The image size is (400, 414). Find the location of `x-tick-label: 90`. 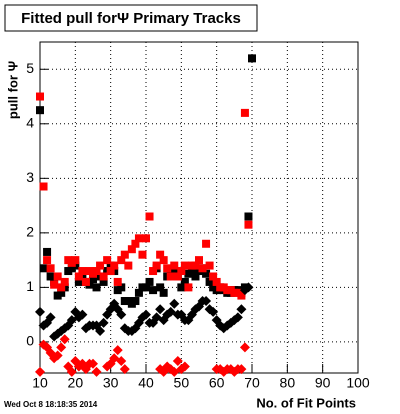

x-tick-label: 90 is located at coordinates (323, 383).